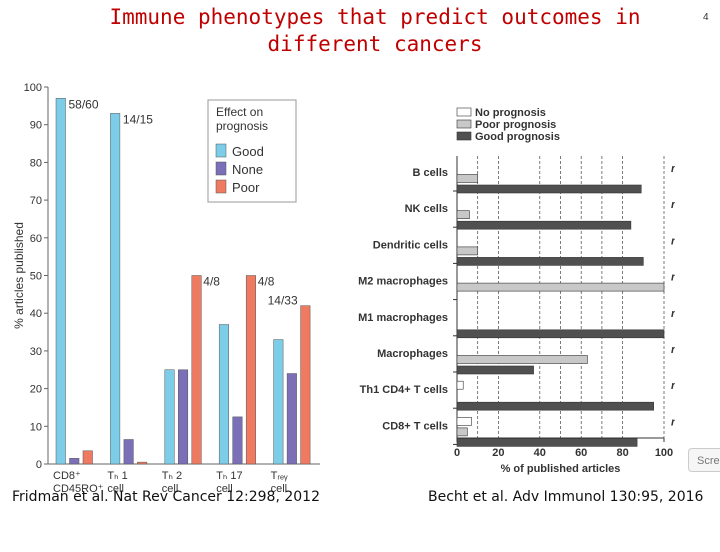 The width and height of the screenshot is (720, 552). I want to click on legend-swatch-good, so click(221, 150).